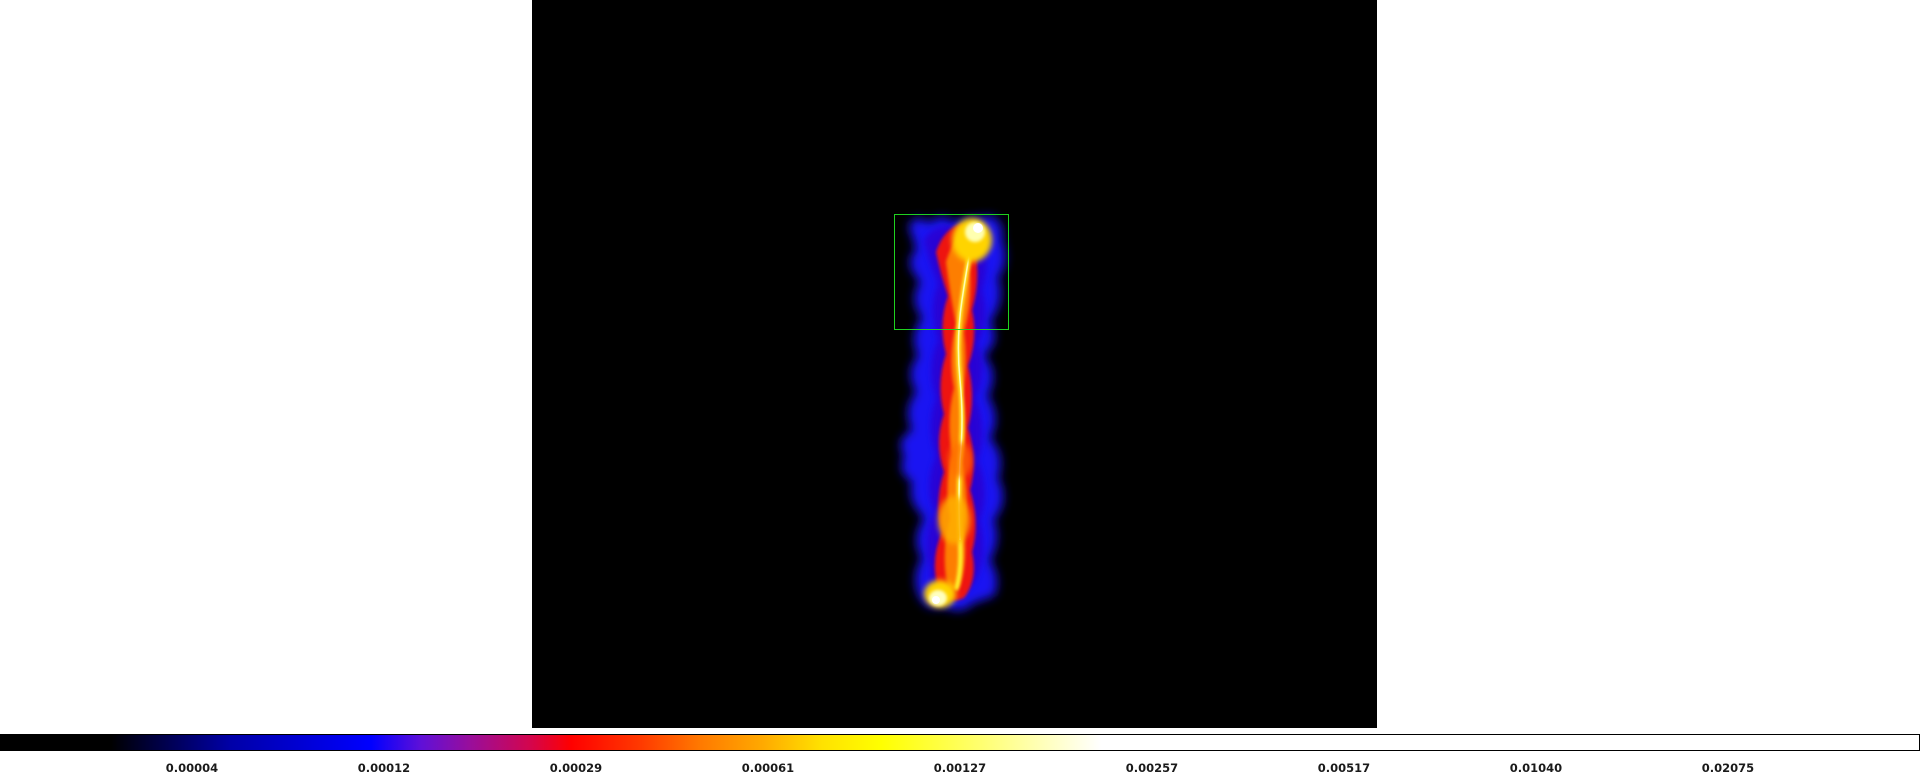  I want to click on colorbar-tick-label: 0.01040, so click(1536, 768).